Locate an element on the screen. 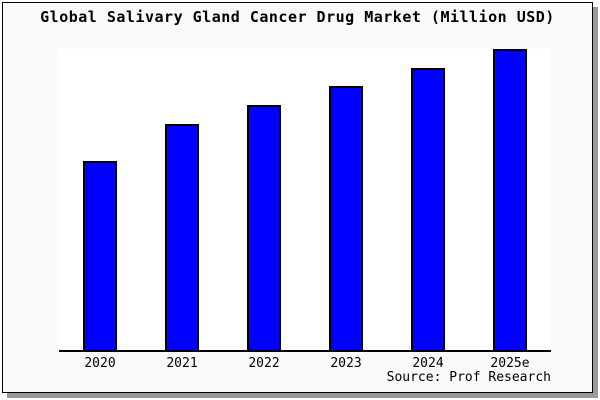  x-tick-label-2025e: 2025e is located at coordinates (510, 363).